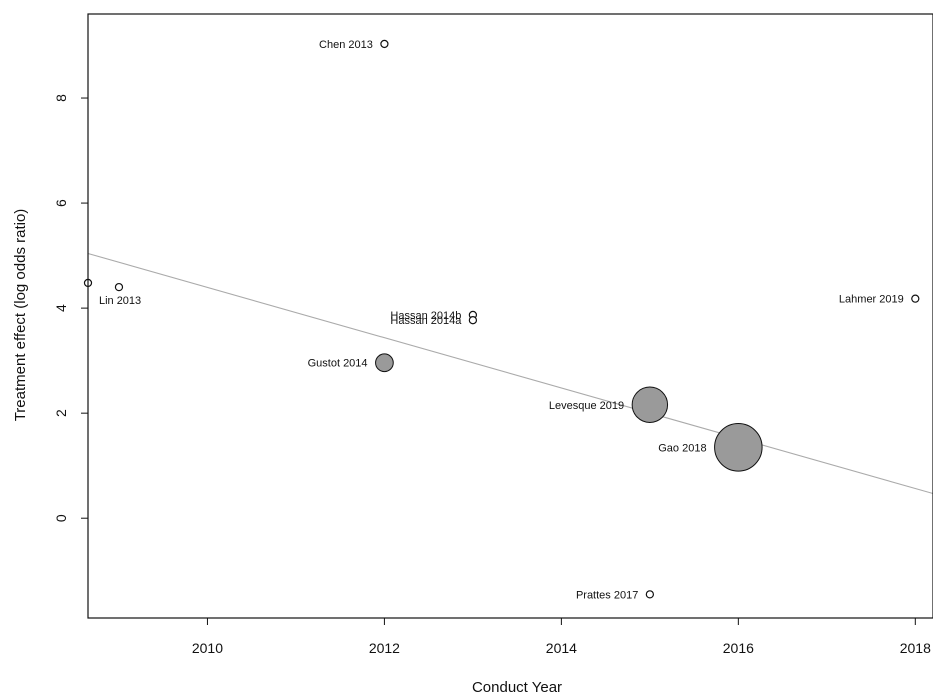 This screenshot has height=693, width=933. What do you see at coordinates (20, 315) in the screenshot?
I see `y-axis-title: Treatment effect (log odds ratio)` at bounding box center [20, 315].